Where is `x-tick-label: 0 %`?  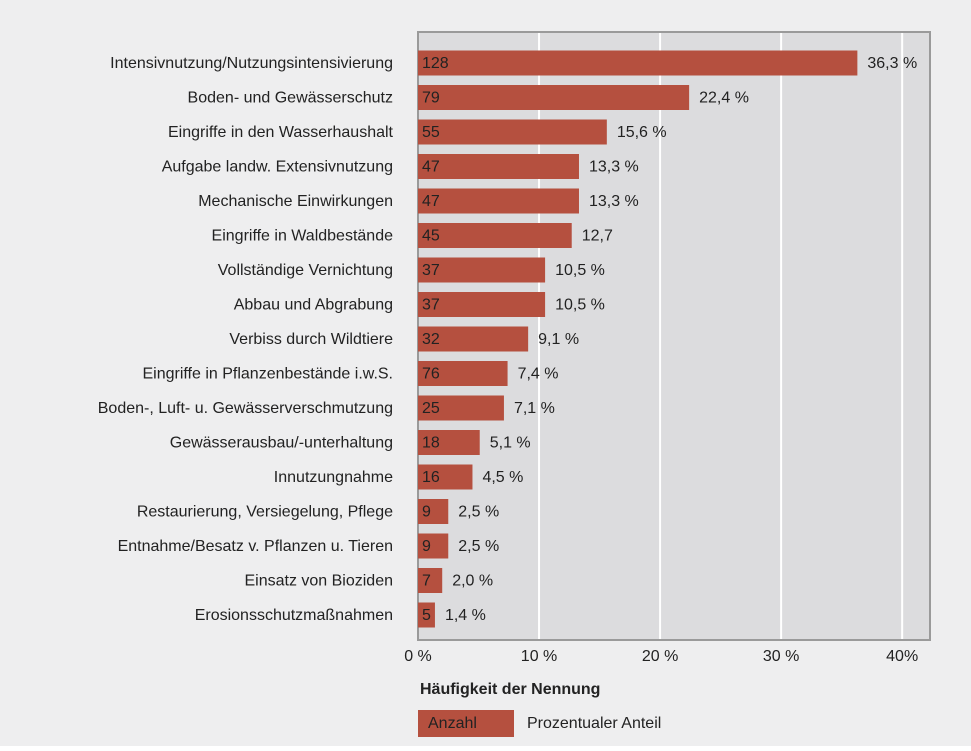
x-tick-label: 0 % is located at coordinates (418, 656).